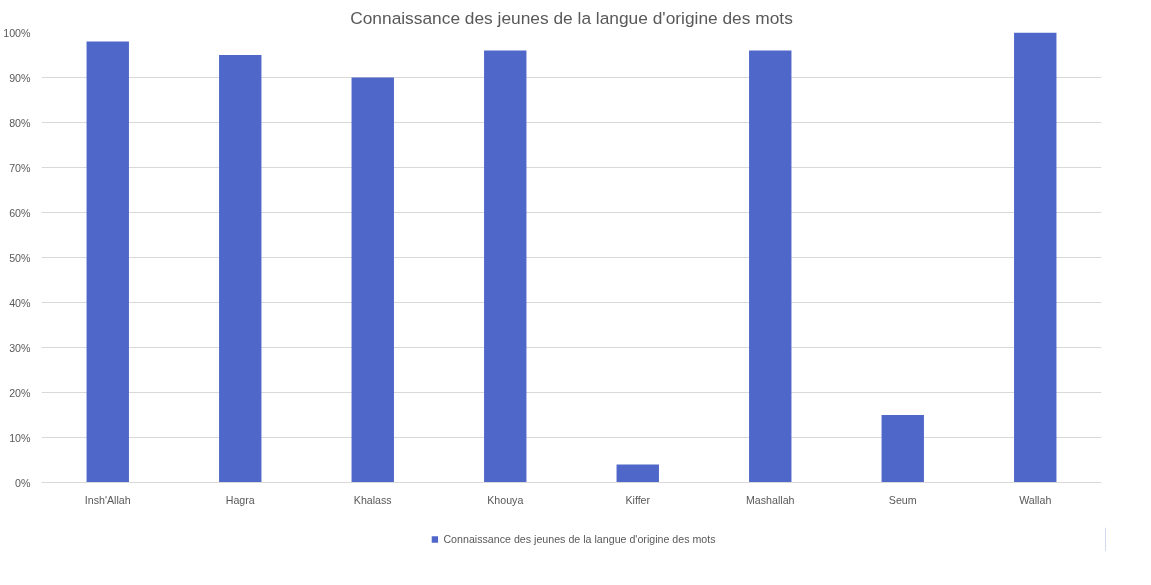 The image size is (1151, 585). What do you see at coordinates (17, 32) in the screenshot?
I see `y-tick-label: 100%` at bounding box center [17, 32].